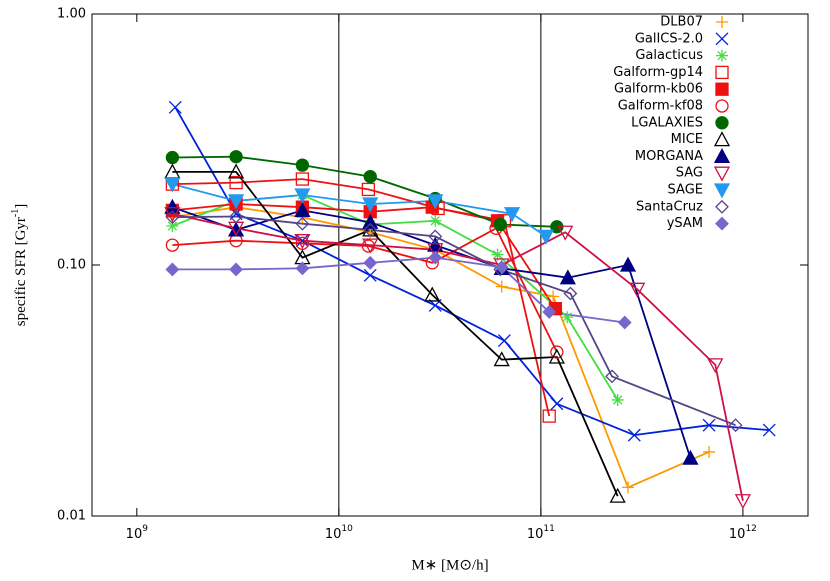 The width and height of the screenshot is (830, 581). I want to click on x-axis-label: M∗ [M⊙/h], so click(449, 565).